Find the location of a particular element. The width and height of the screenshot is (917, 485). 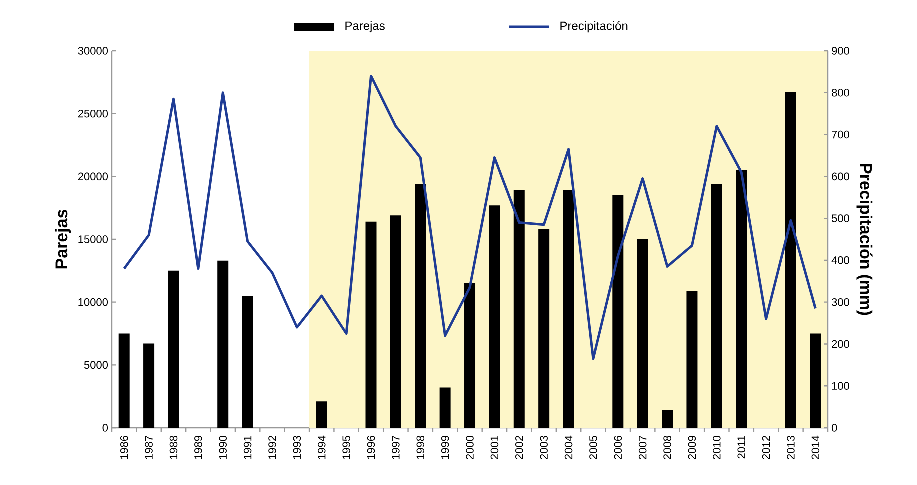

x-tick-label: 2008 is located at coordinates (668, 448).